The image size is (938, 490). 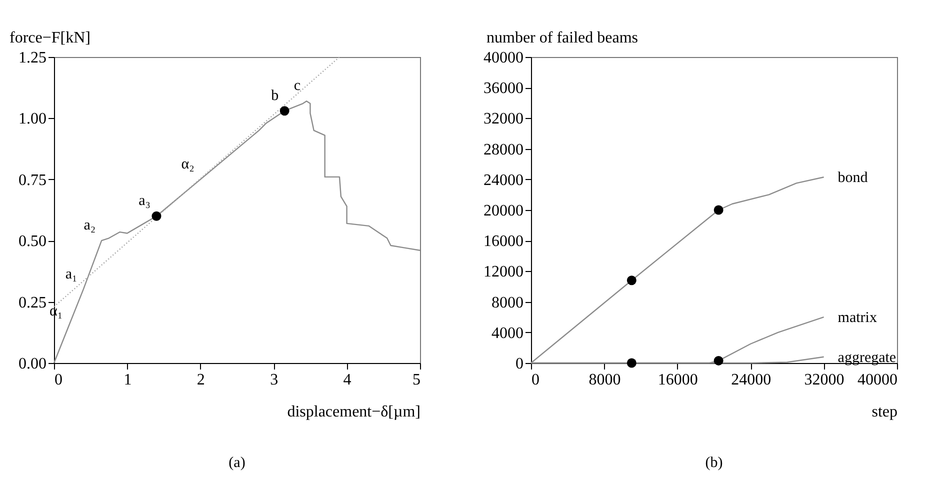 I want to click on y-tick-label: 4000, so click(x=508, y=333).